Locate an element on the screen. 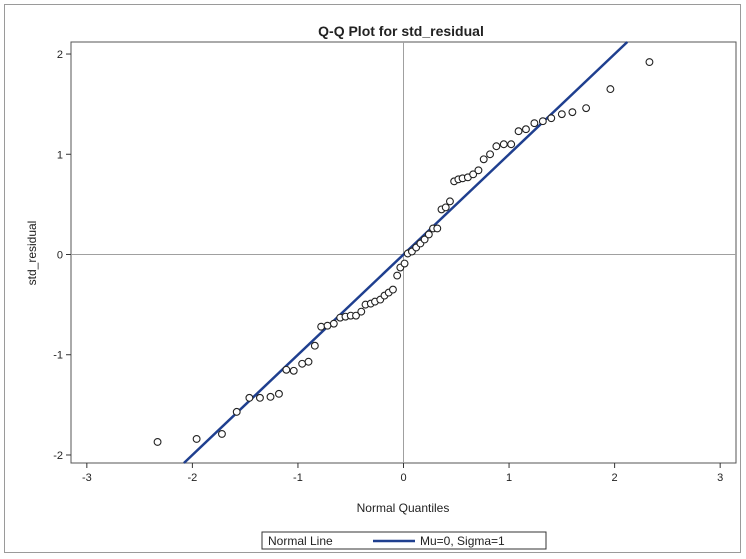 Image resolution: width=746 pixels, height=559 pixels. x-tick-label: 3 is located at coordinates (720, 478).